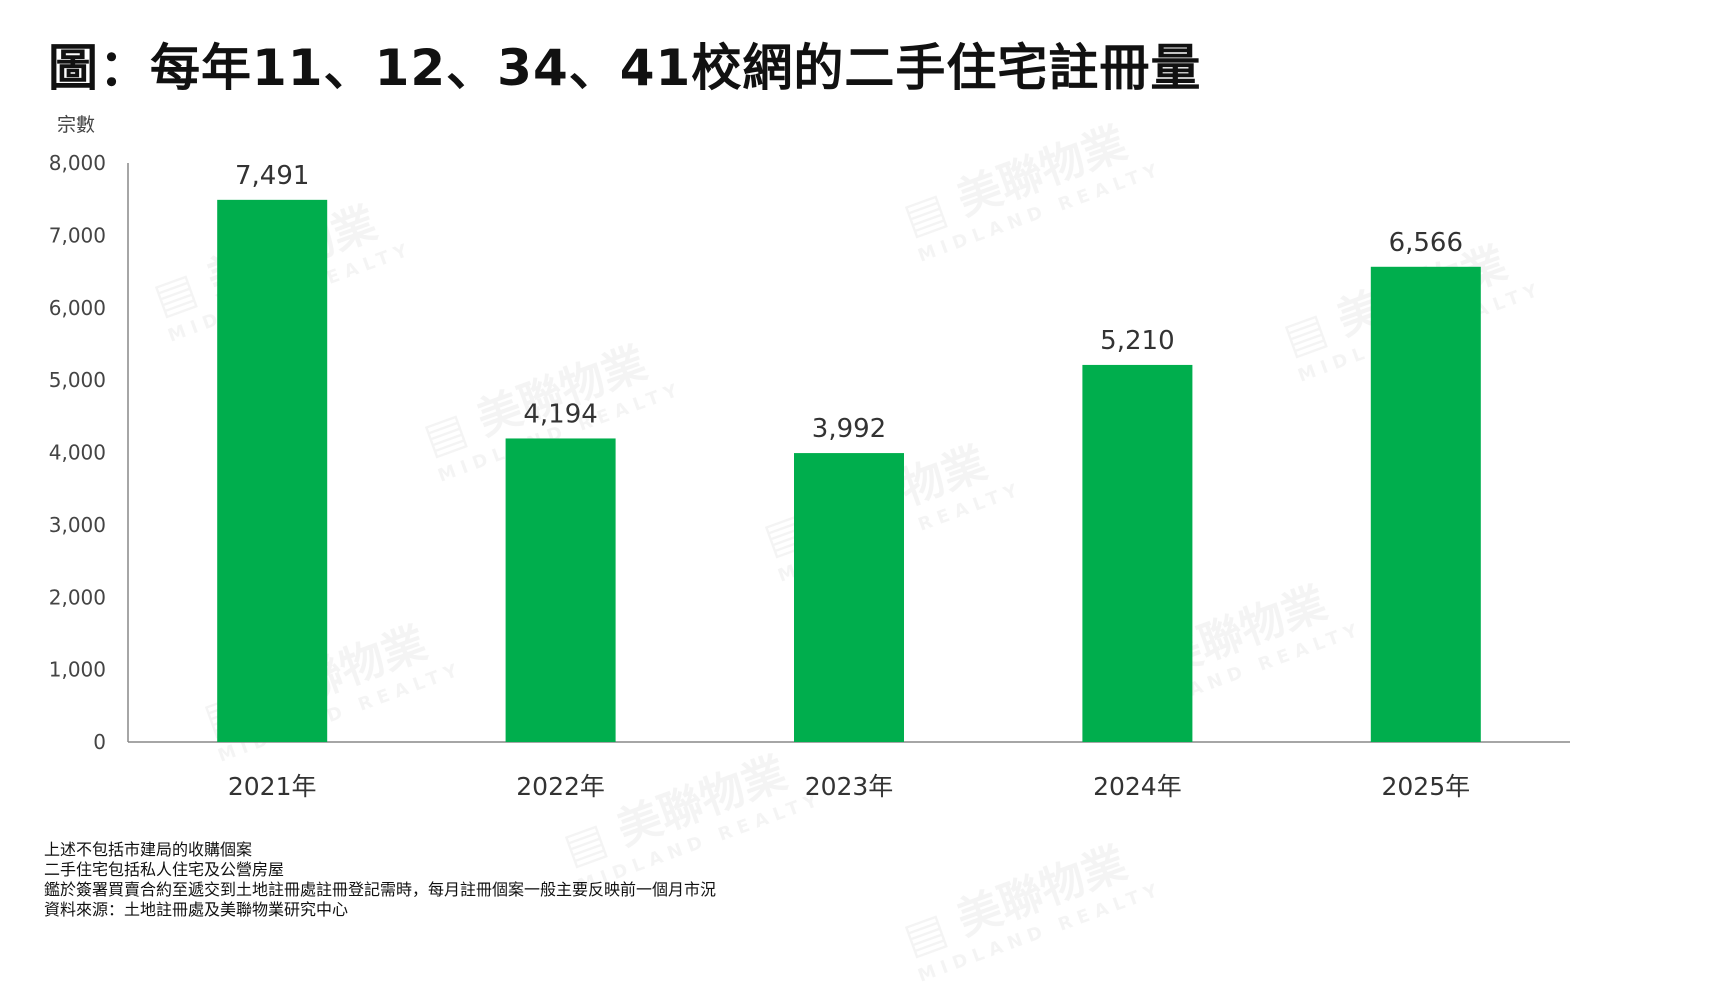 The image size is (1728, 987). Describe the element at coordinates (77, 308) in the screenshot. I see `y-tick-label: 6,000` at that location.